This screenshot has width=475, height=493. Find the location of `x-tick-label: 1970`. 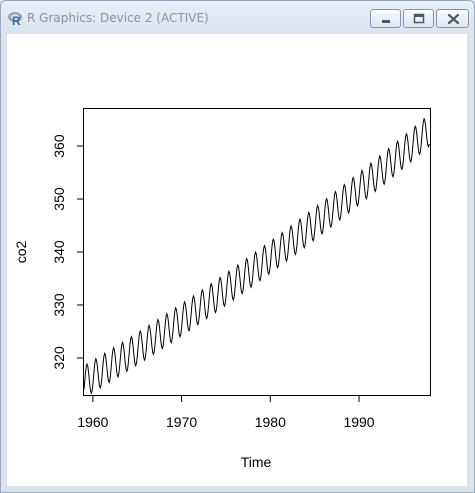

x-tick-label: 1970 is located at coordinates (181, 422).